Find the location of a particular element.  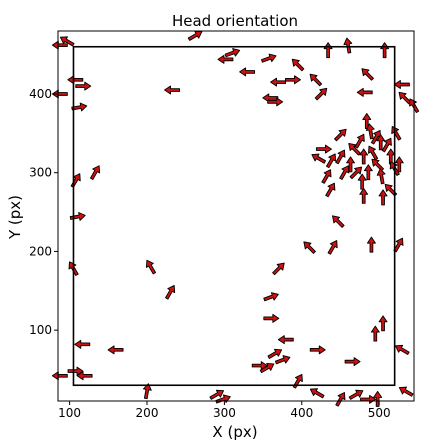

x-axis-label: X (px) is located at coordinates (234, 432).